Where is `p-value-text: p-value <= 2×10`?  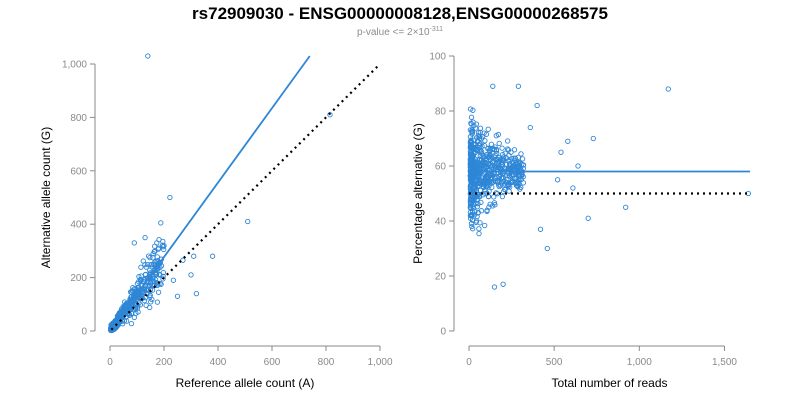
p-value-text: p-value <= 2×10 is located at coordinates (393, 32).